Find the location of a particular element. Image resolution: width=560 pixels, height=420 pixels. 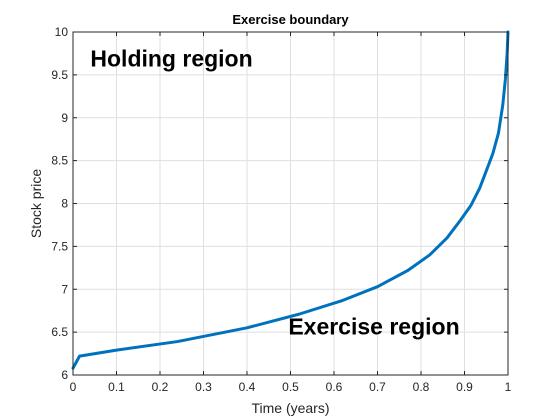

x-tick-label: 0.2 is located at coordinates (160, 387).